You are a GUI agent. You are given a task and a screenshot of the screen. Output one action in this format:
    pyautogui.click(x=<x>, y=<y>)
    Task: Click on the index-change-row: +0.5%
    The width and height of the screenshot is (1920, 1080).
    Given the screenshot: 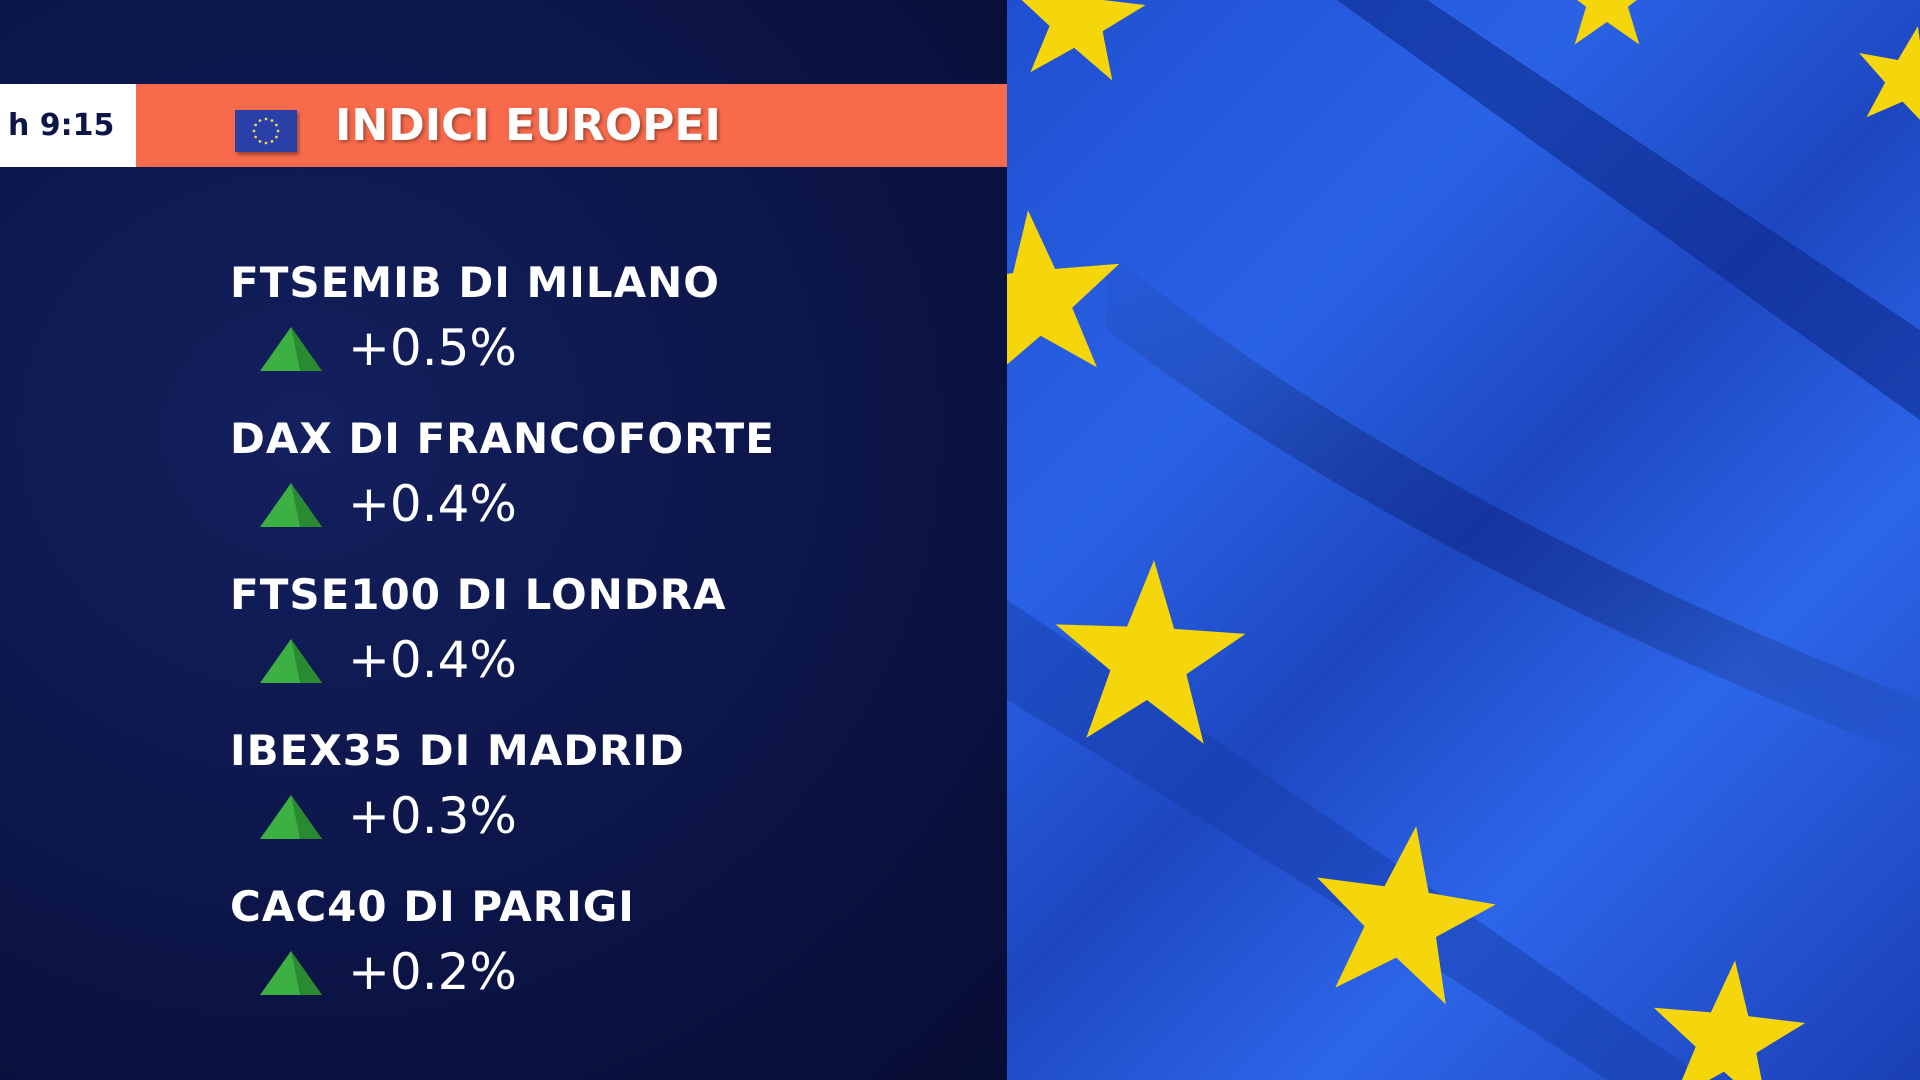 What is the action you would take?
    pyautogui.click(x=475, y=348)
    